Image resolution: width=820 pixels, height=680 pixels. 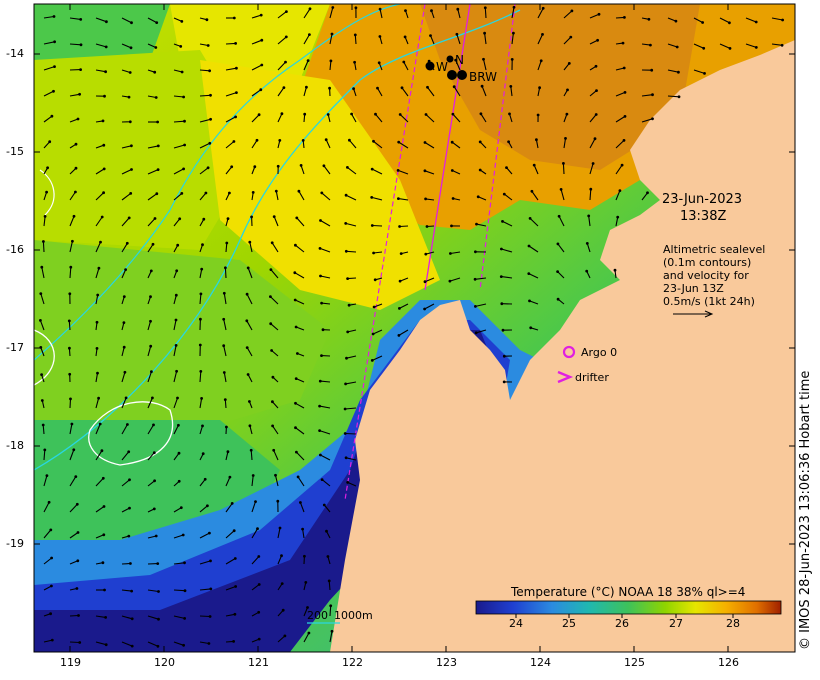 What do you see at coordinates (516, 623) in the screenshot?
I see `colorbar-tick-label: 24` at bounding box center [516, 623].